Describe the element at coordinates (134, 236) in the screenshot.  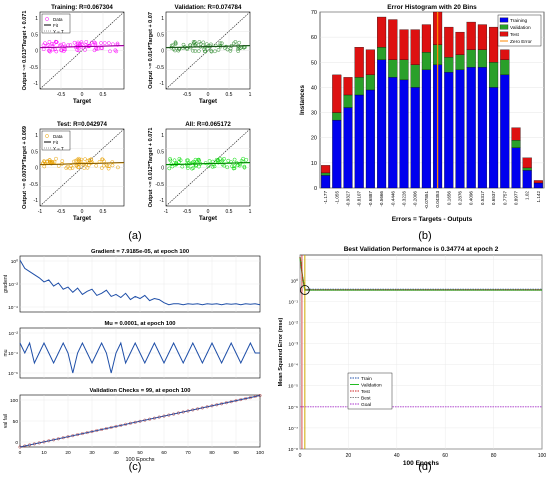
I see `panel-label-a: (a)` at that location.